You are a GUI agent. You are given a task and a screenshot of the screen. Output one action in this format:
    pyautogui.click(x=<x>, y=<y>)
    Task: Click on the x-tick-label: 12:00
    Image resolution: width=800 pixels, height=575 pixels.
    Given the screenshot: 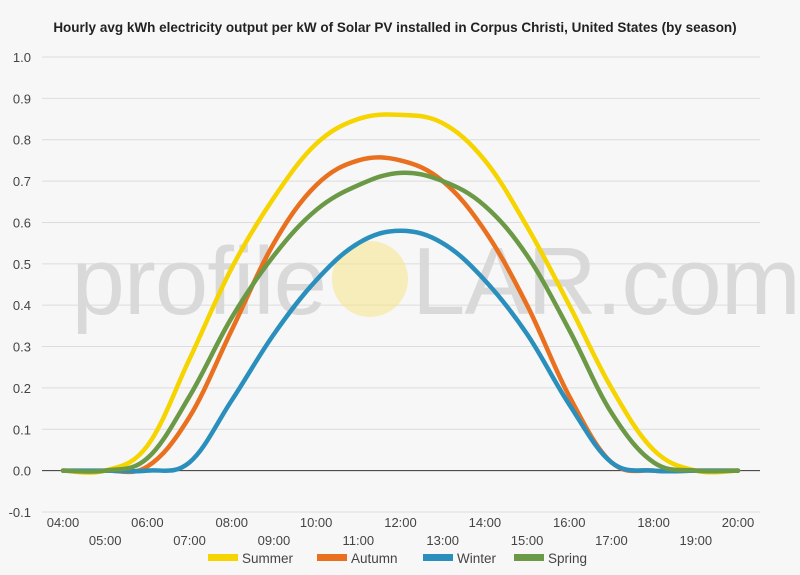 What is the action you would take?
    pyautogui.click(x=400, y=522)
    